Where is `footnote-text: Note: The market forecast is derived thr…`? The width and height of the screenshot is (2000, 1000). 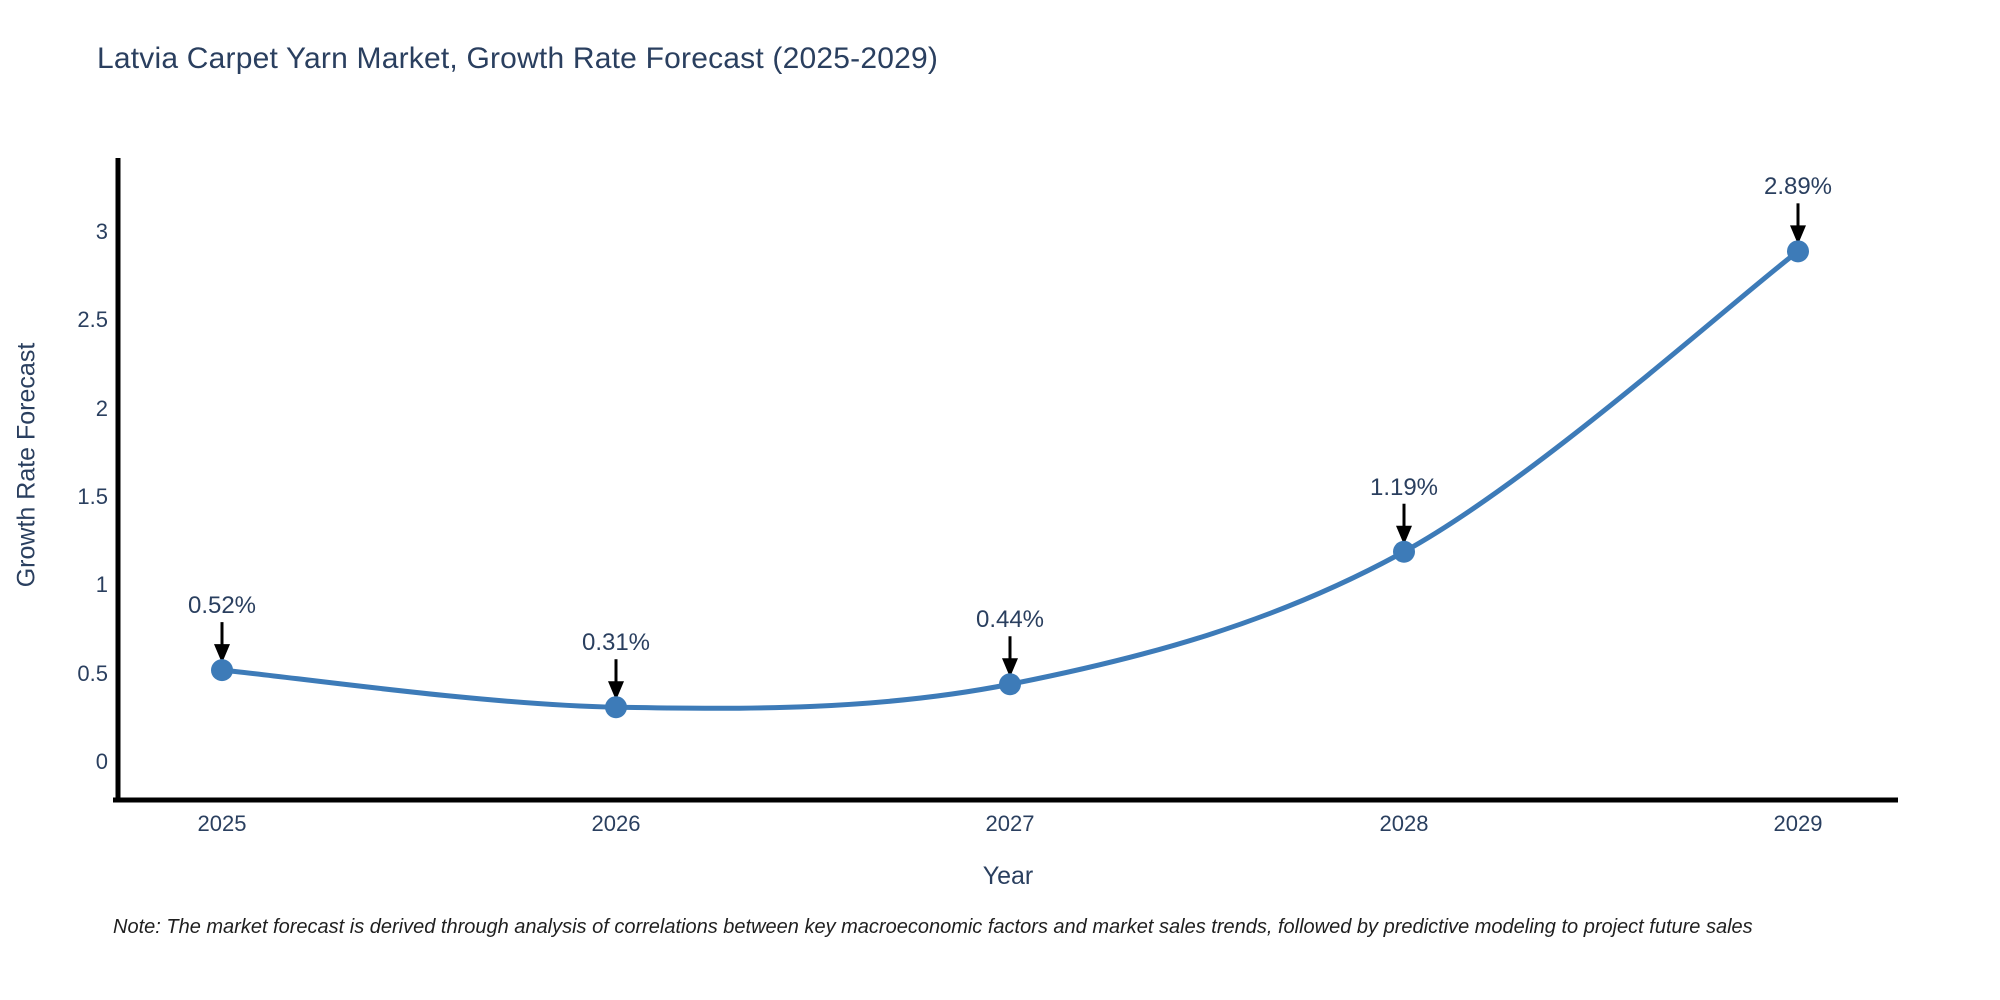
footnote-text: Note: The market forecast is derived thr… is located at coordinates (933, 927).